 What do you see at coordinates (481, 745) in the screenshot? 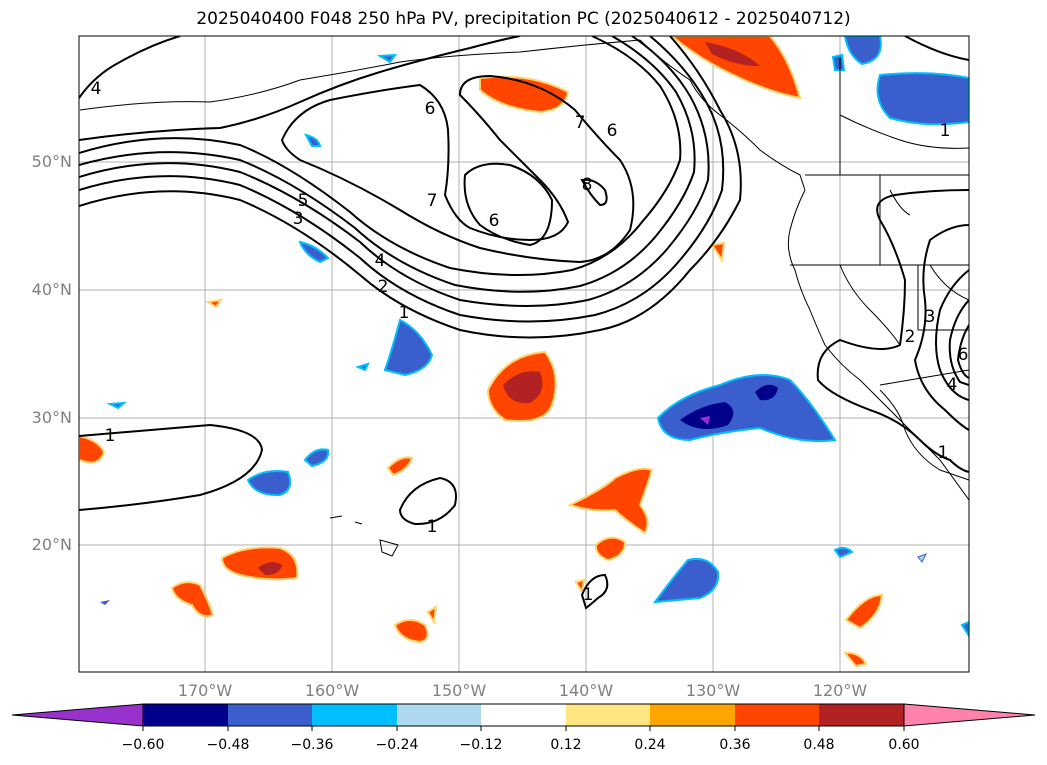
I see `colorbar-tick-label: −0.12` at bounding box center [481, 745].